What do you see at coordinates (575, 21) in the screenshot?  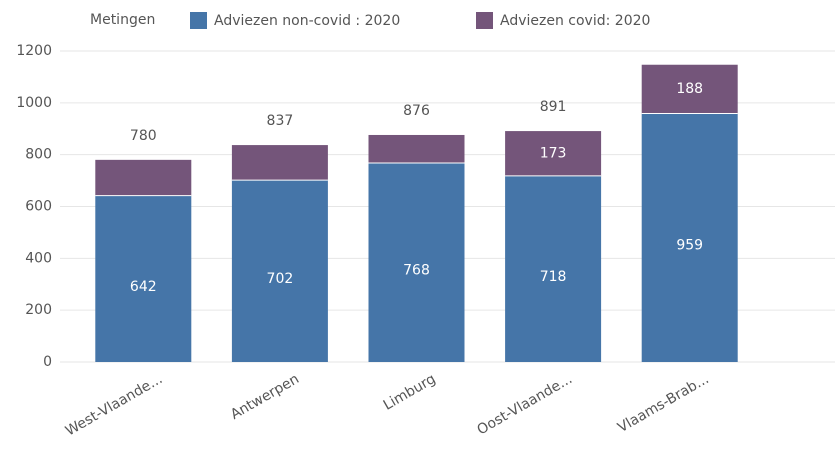 I see `legend-label: Adviezen covid: 2020` at bounding box center [575, 21].